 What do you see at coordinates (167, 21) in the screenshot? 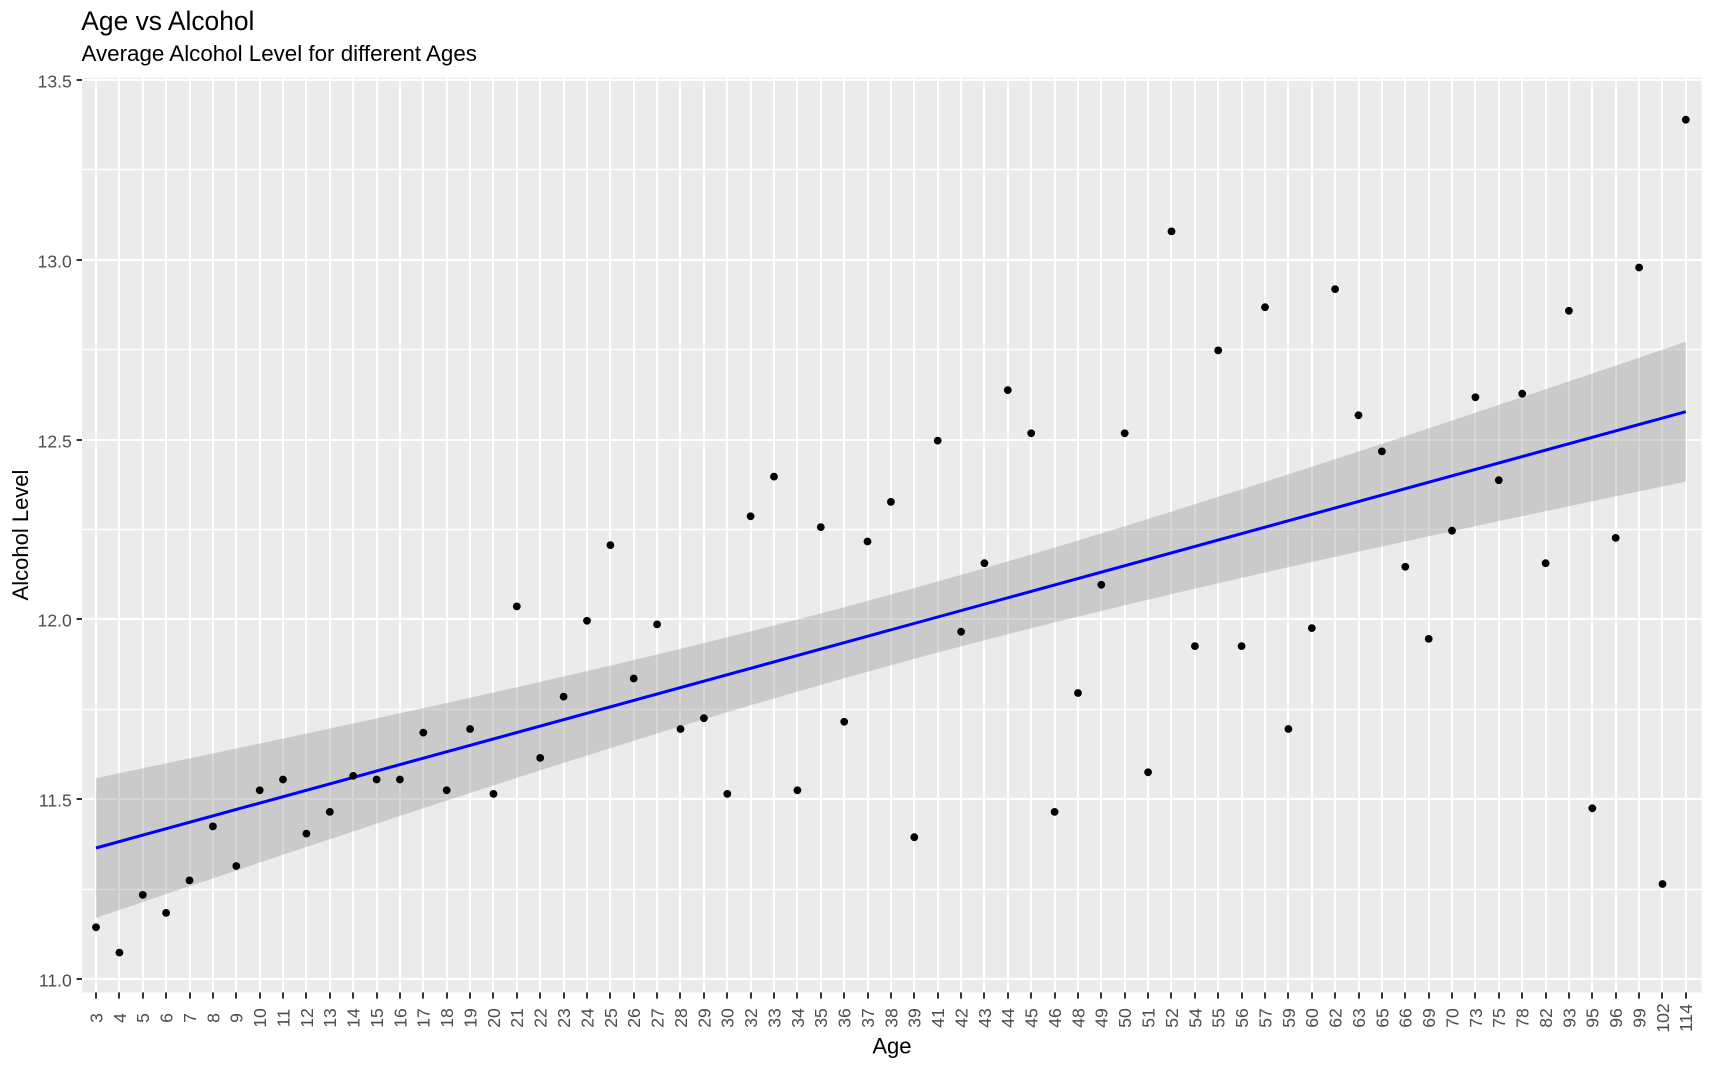
I see `svg-text: Age vs Alcohol` at bounding box center [167, 21].